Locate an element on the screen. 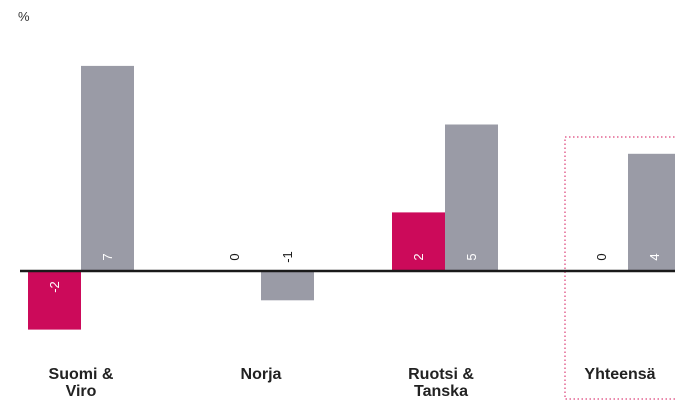  category-label-ruotsi-tanska: Ruotsi & Tanska is located at coordinates (441, 383).